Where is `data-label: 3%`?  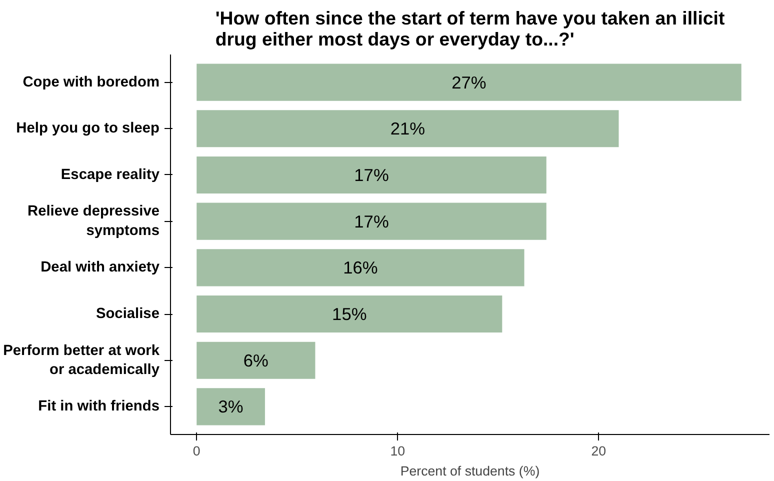 data-label: 3% is located at coordinates (231, 406).